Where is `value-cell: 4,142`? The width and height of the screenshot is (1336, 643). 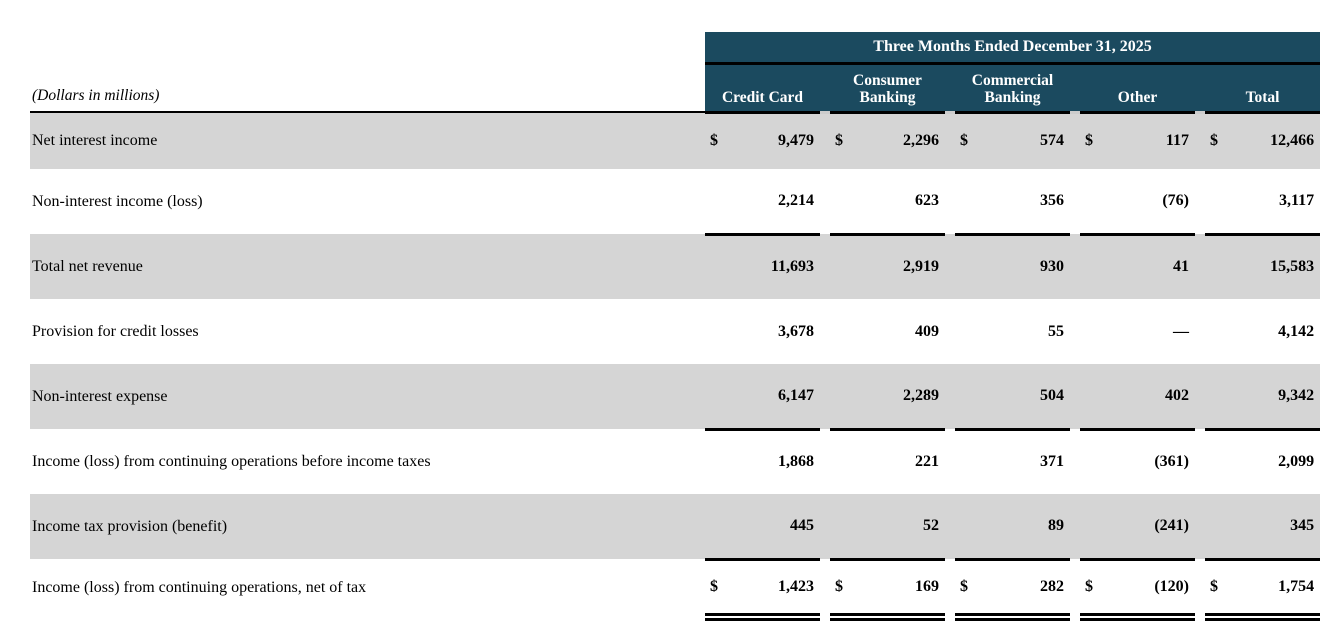 value-cell: 4,142 is located at coordinates (1296, 331).